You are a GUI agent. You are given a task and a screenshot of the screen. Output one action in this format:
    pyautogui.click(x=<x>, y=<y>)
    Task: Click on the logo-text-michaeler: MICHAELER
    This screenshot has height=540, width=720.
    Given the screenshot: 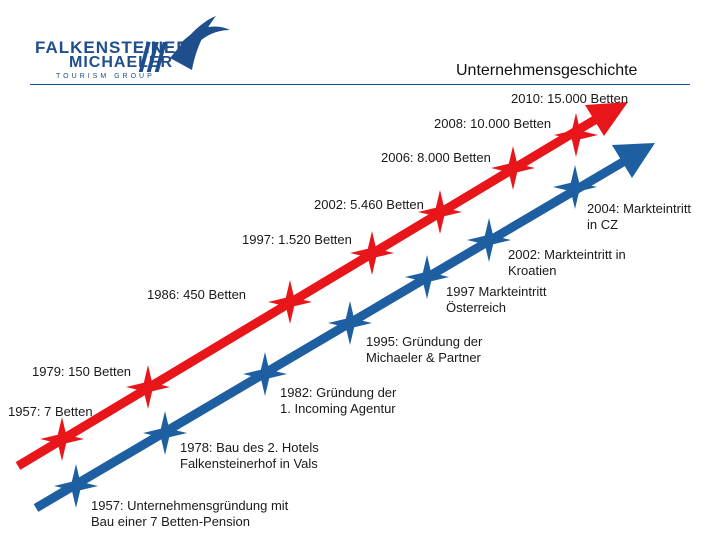 What is the action you would take?
    pyautogui.click(x=121, y=62)
    